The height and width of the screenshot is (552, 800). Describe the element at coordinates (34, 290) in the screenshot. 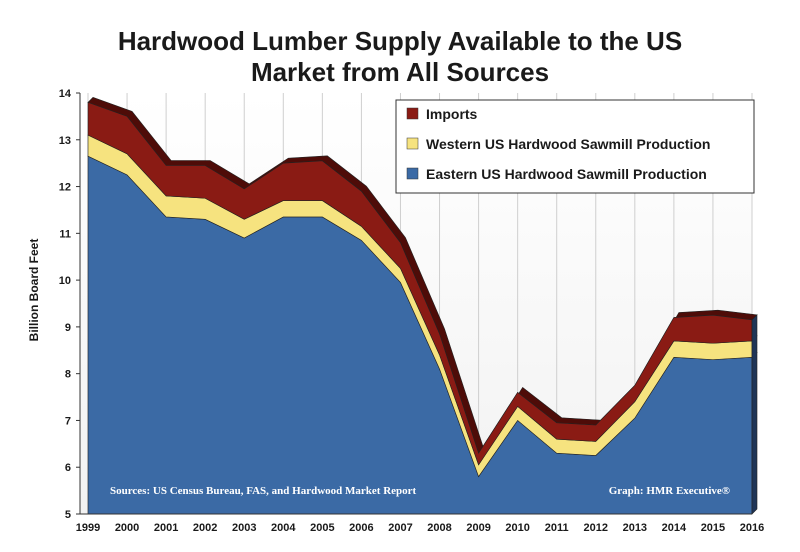

I see `y-axis-label: Billion Board Feet` at that location.